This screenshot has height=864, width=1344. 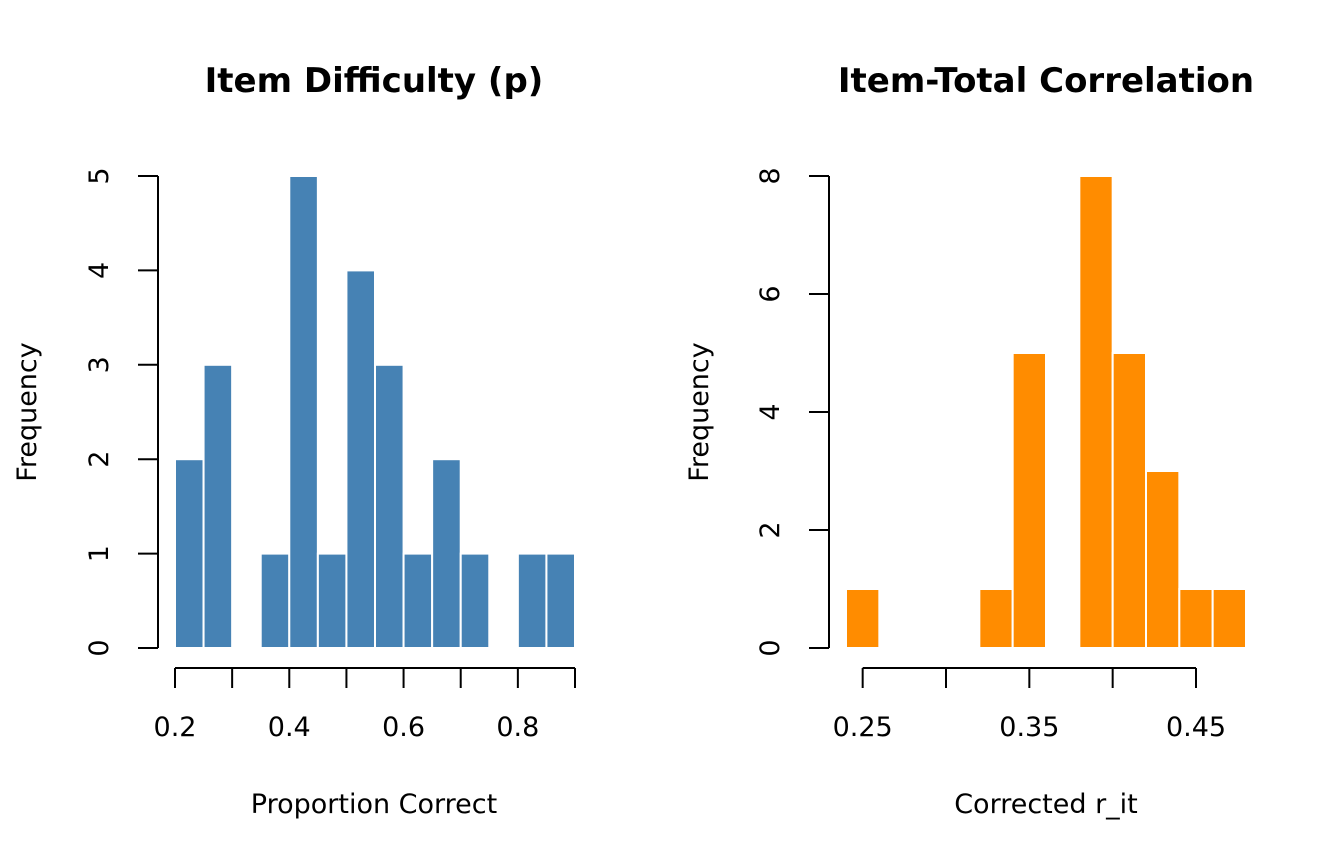 I want to click on y-tick-label: 5, so click(x=99, y=175).